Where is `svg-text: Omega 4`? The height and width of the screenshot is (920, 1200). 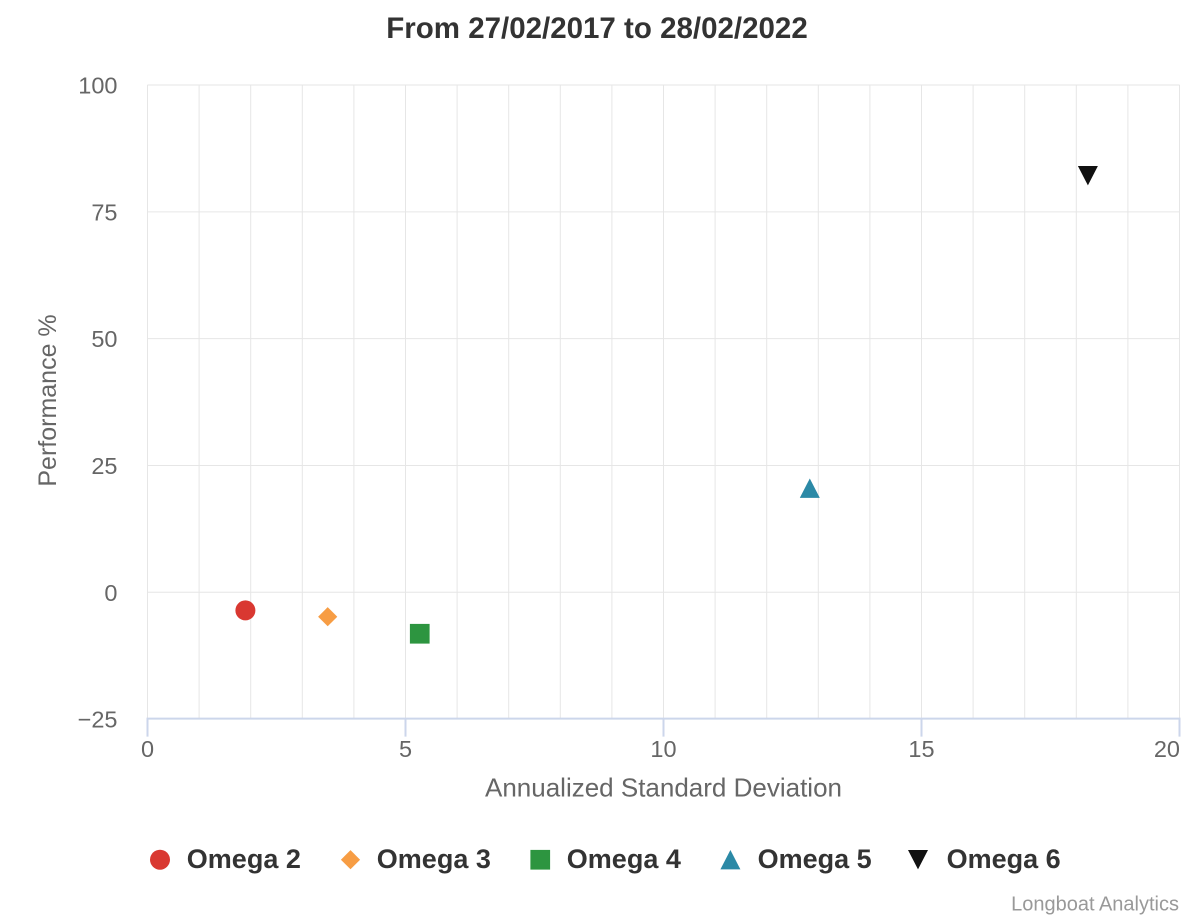
svg-text: Omega 4 is located at coordinates (624, 859).